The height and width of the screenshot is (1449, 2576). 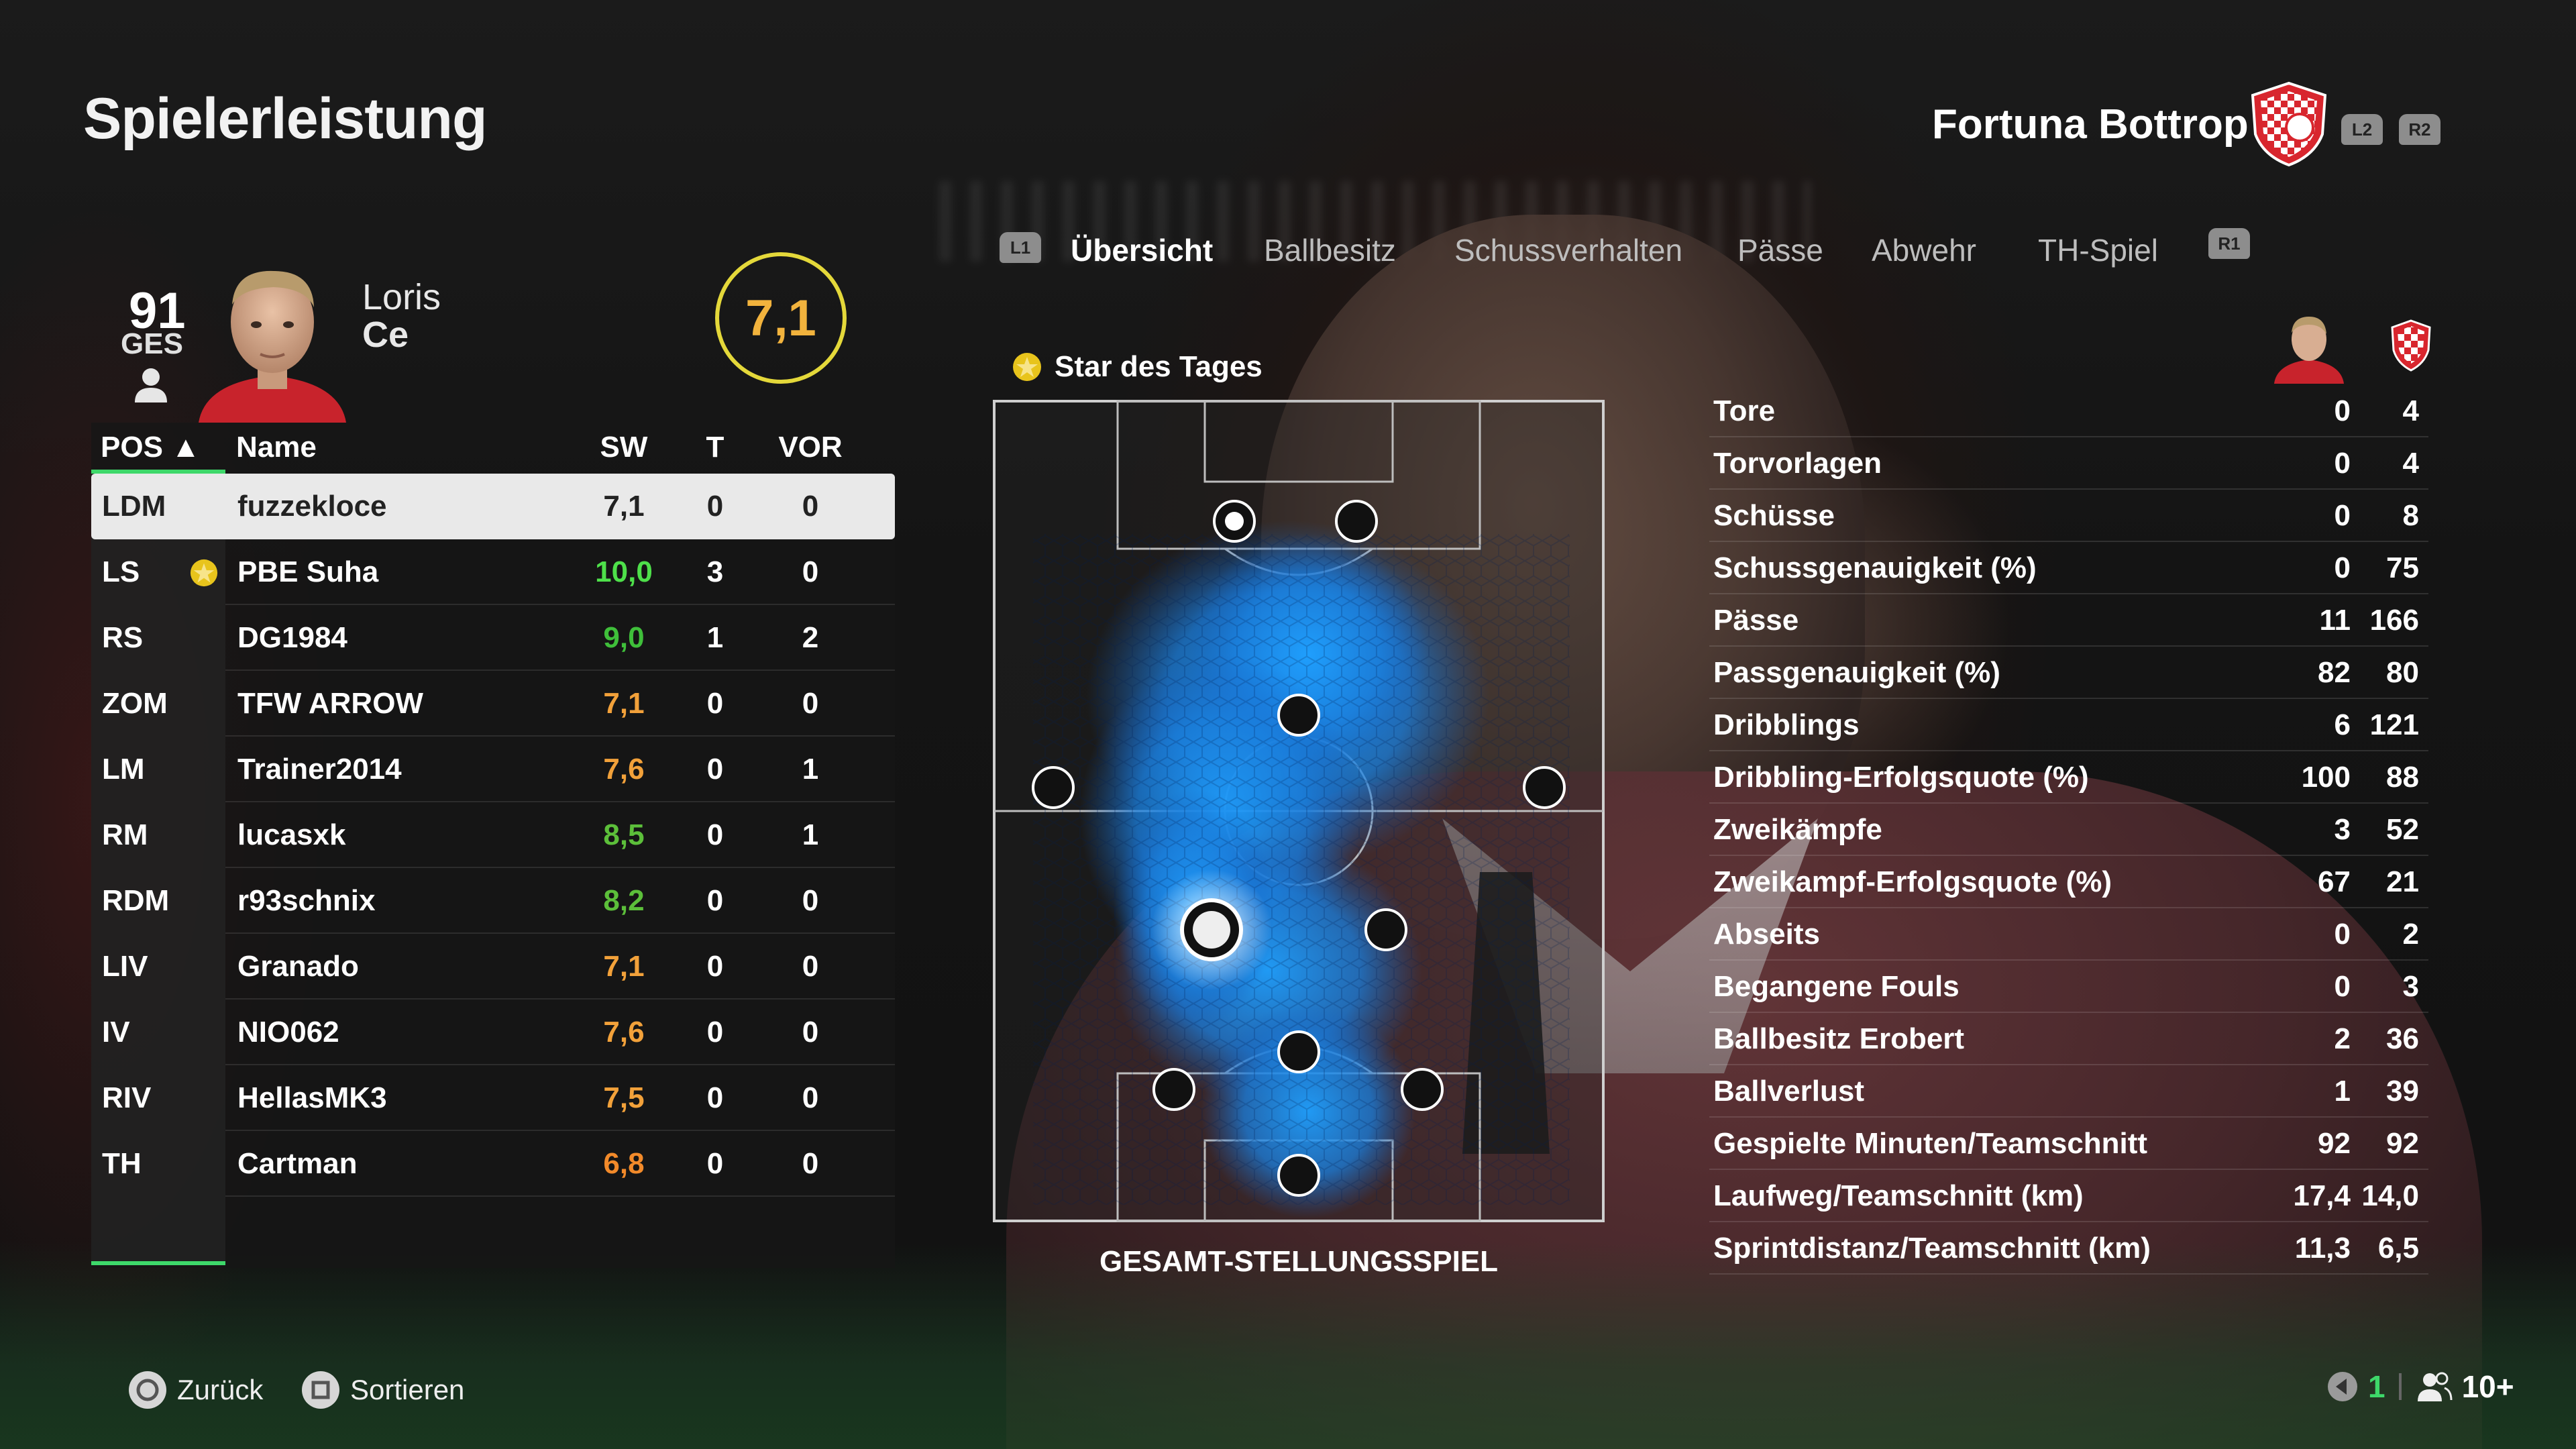 I want to click on table-row: RDM r93schnix 8,2 0 0, so click(x=493, y=901).